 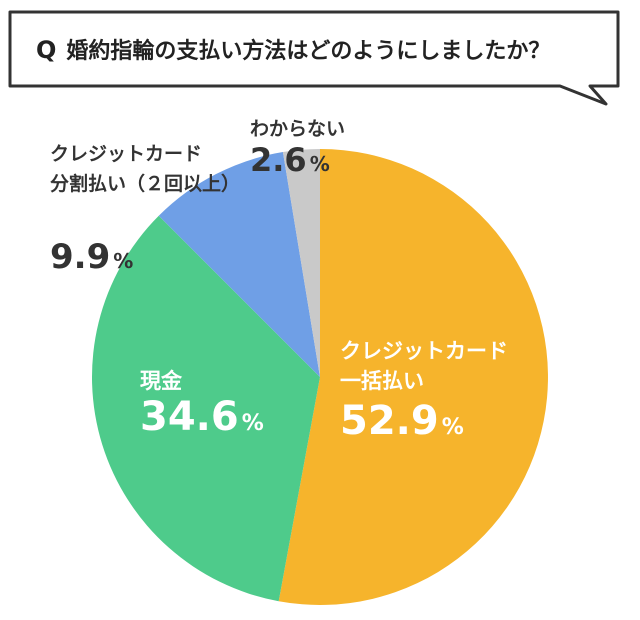 I want to click on question-marker: Q, so click(x=46, y=50).